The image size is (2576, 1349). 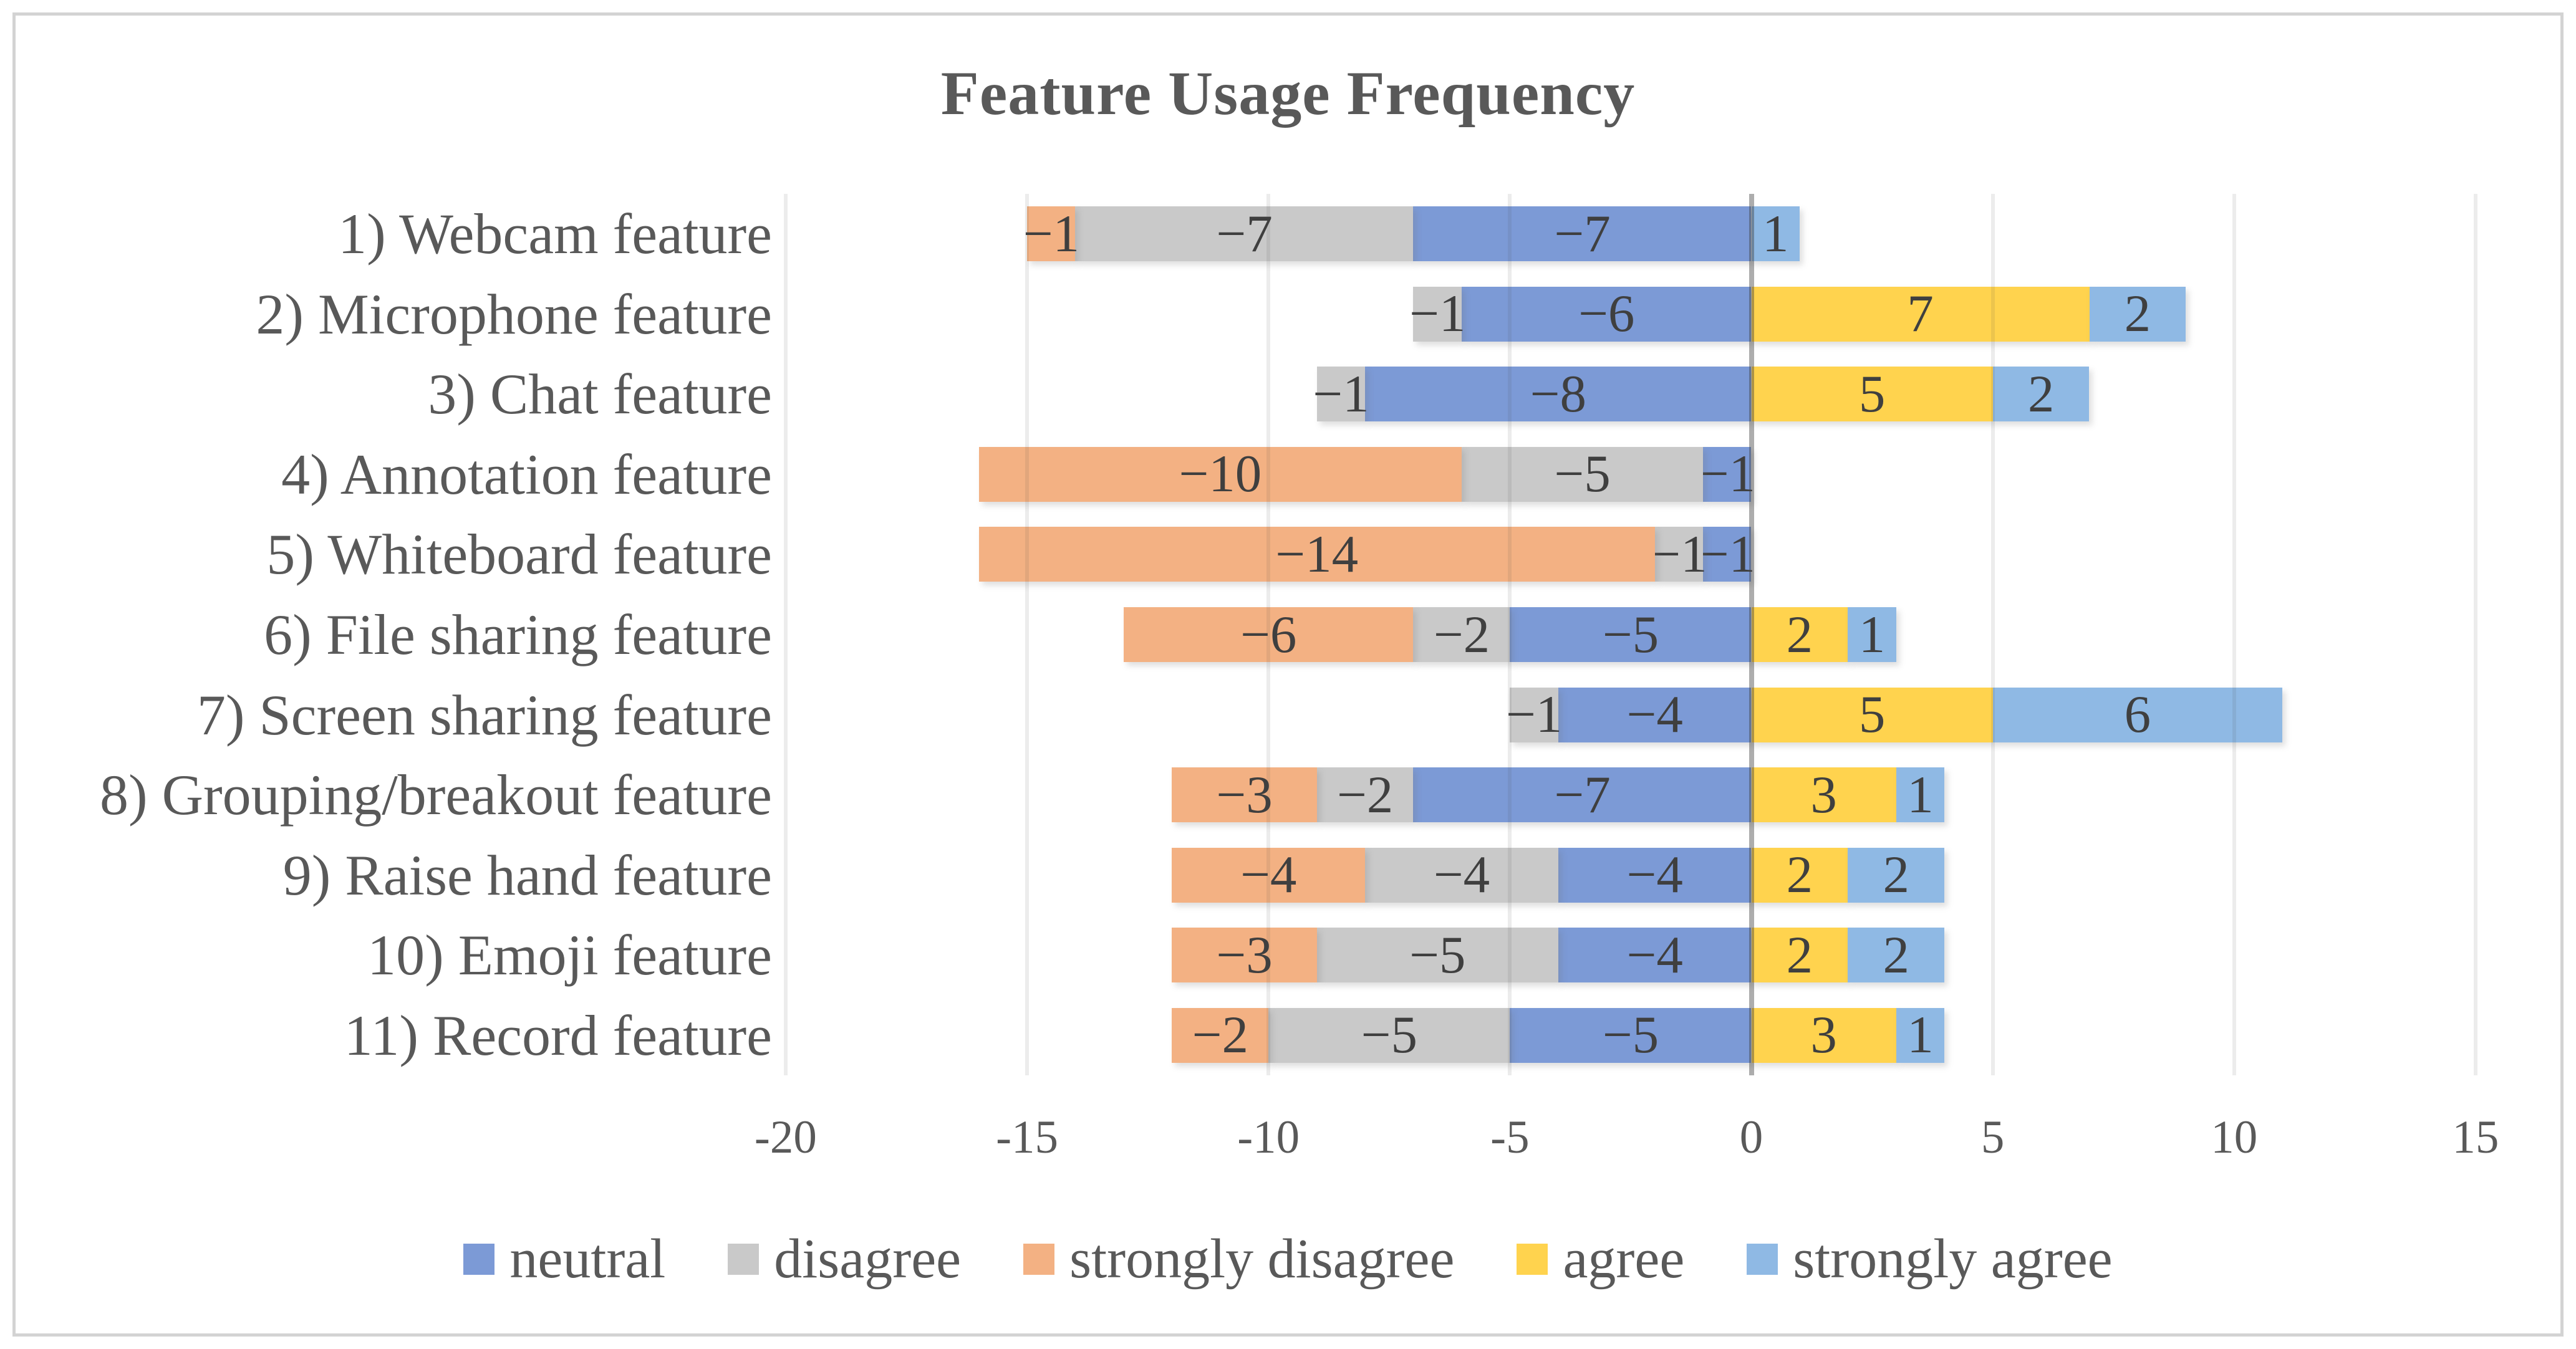 What do you see at coordinates (1762, 1259) in the screenshot?
I see `legend-swatch-strongly-agree` at bounding box center [1762, 1259].